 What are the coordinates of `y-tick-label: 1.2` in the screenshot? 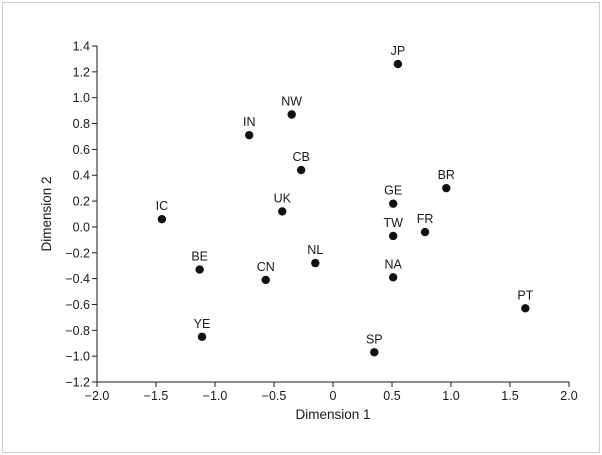 It's located at (81, 72).